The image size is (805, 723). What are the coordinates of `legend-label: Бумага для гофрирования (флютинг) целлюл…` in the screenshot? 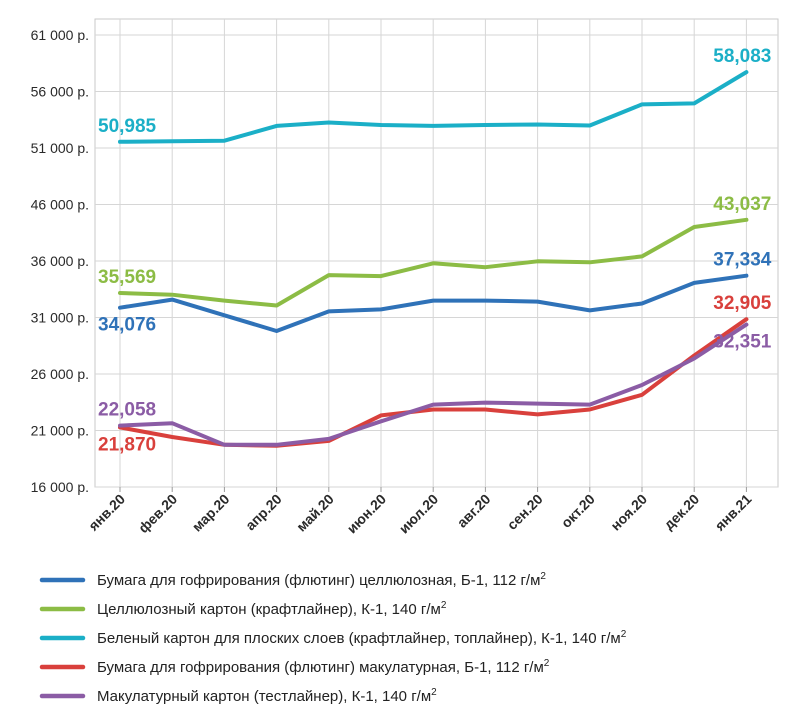 It's located at (321, 580).